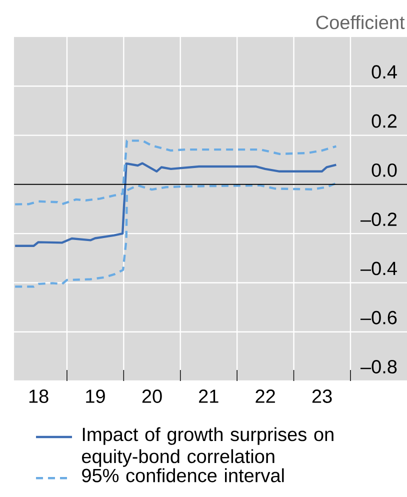 The height and width of the screenshot is (497, 407). I want to click on y-tick-label: –0.8, so click(378, 367).